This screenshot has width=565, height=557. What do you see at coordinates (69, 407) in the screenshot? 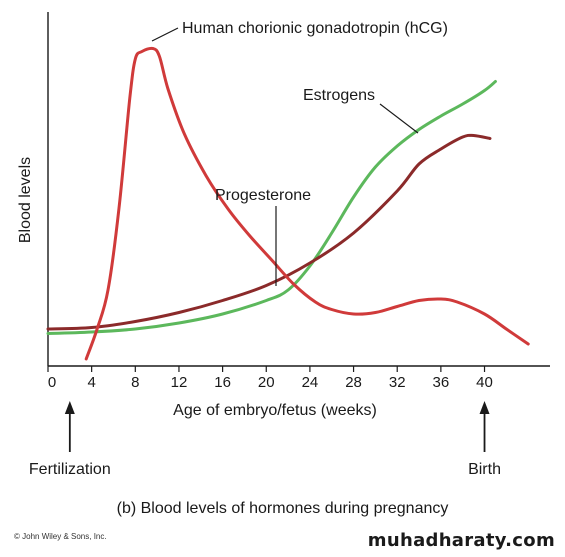
I see `fertilization-arrow-head` at bounding box center [69, 407].